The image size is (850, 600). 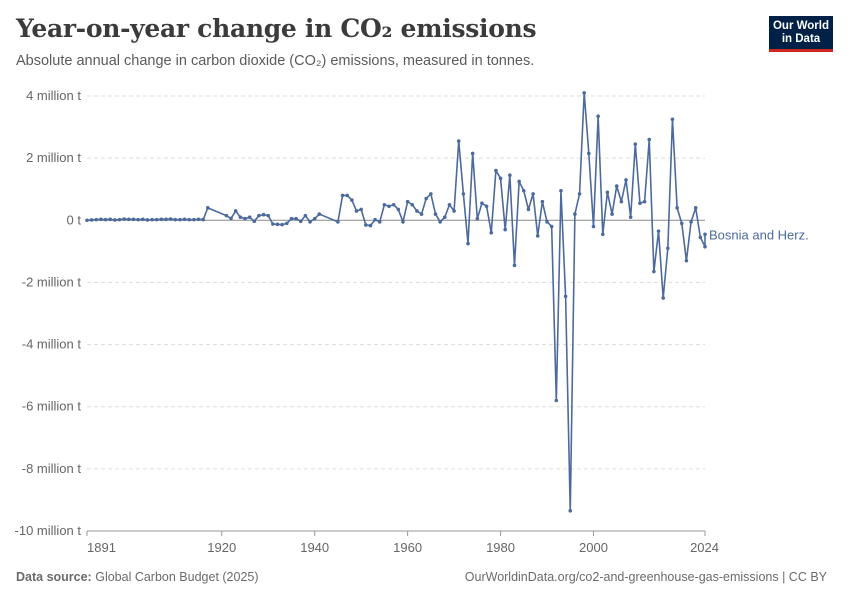 What do you see at coordinates (177, 577) in the screenshot?
I see `source-value: Global Carbon Budget (2025)` at bounding box center [177, 577].